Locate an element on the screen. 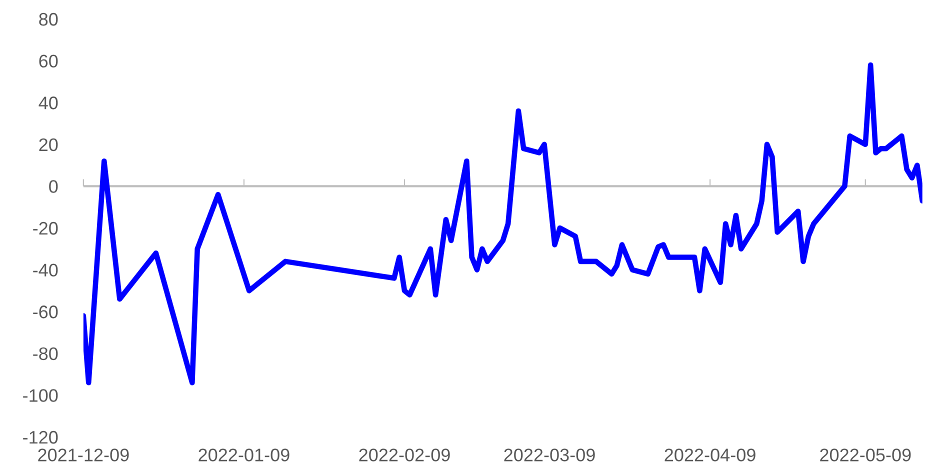 The height and width of the screenshot is (475, 927). y-tick-label: 60 is located at coordinates (48, 61).